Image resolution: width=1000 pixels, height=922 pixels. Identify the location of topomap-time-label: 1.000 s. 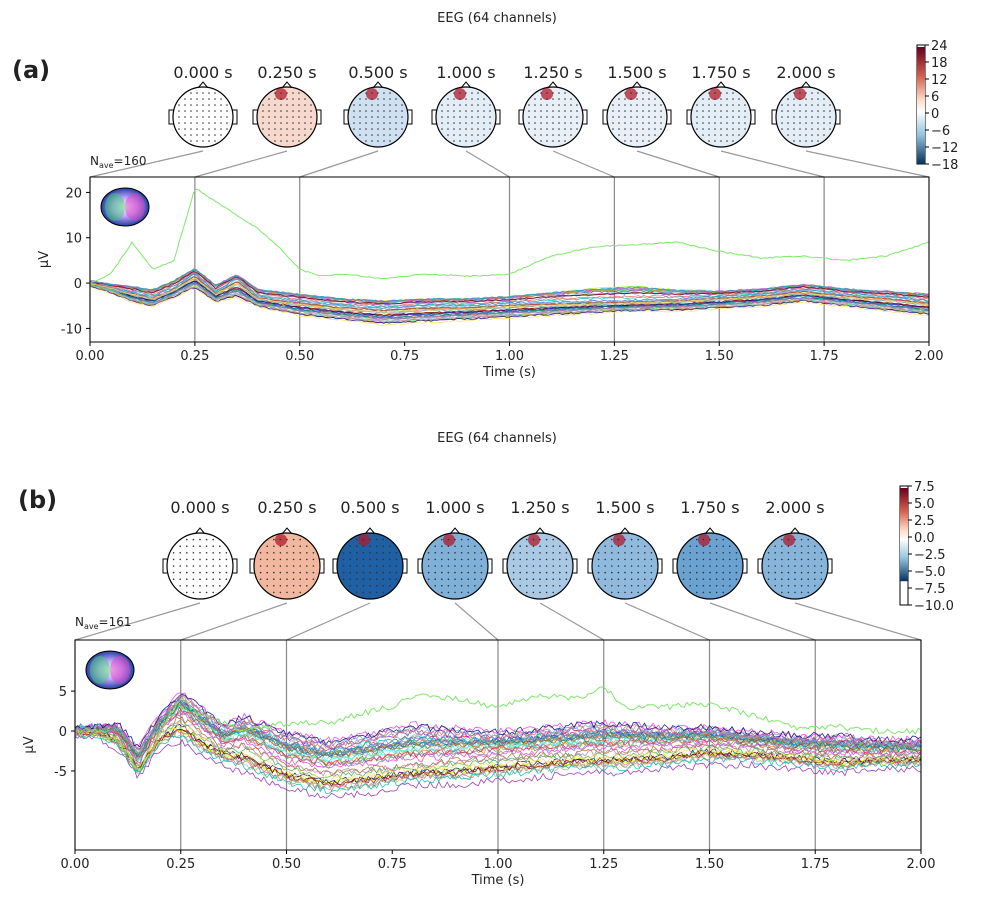
(465, 72).